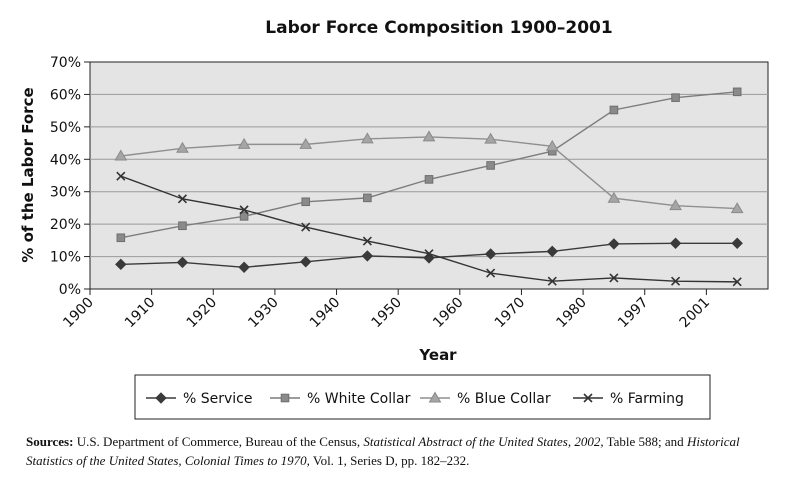 This screenshot has height=492, width=800. I want to click on point-service-1910, so click(182, 262).